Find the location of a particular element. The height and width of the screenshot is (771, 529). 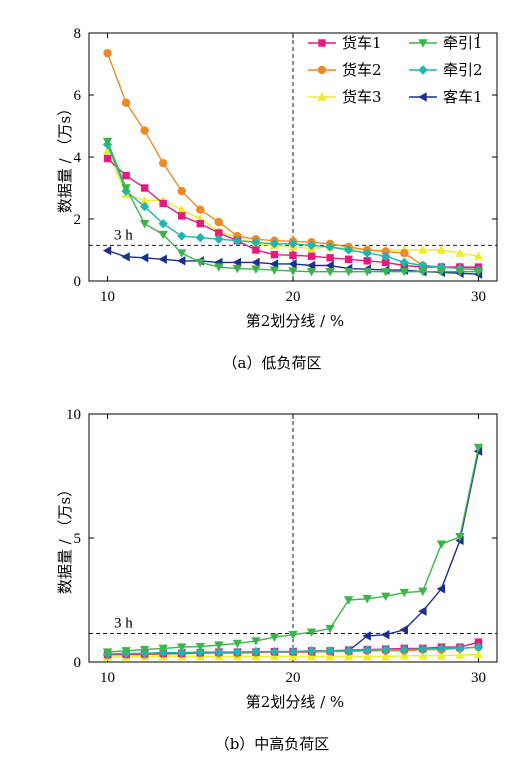

y-tick-label: 2 is located at coordinates (78, 220).